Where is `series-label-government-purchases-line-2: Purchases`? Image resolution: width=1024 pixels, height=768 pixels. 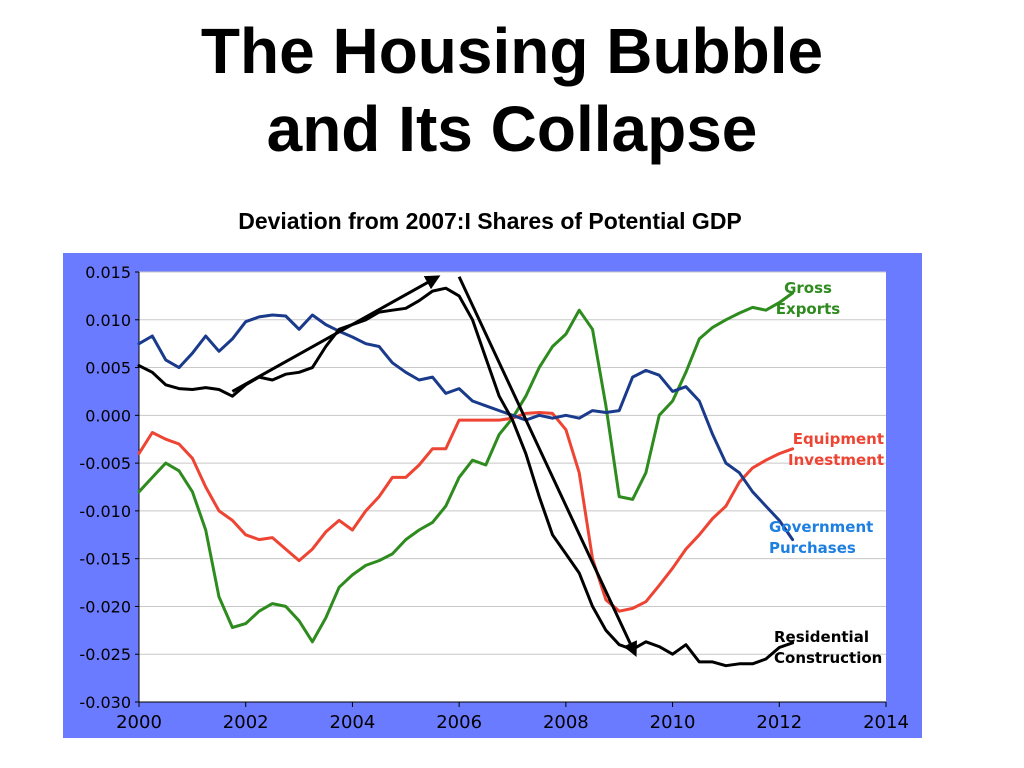
series-label-government-purchases-line-2: Purchases is located at coordinates (812, 548).